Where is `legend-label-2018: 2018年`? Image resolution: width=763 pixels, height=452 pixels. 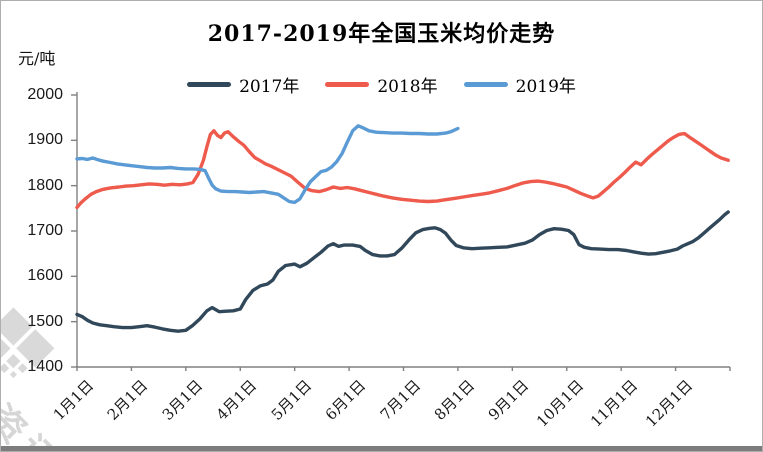
legend-label-2018: 2018年 is located at coordinates (407, 86).